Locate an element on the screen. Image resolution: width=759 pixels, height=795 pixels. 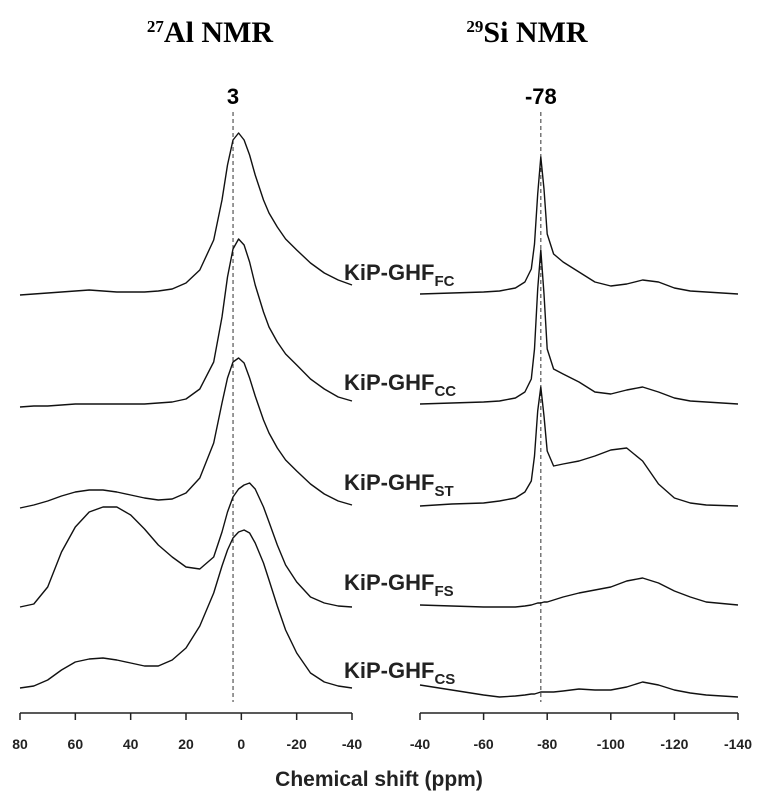
reference-label: -78 is located at coordinates (541, 96).